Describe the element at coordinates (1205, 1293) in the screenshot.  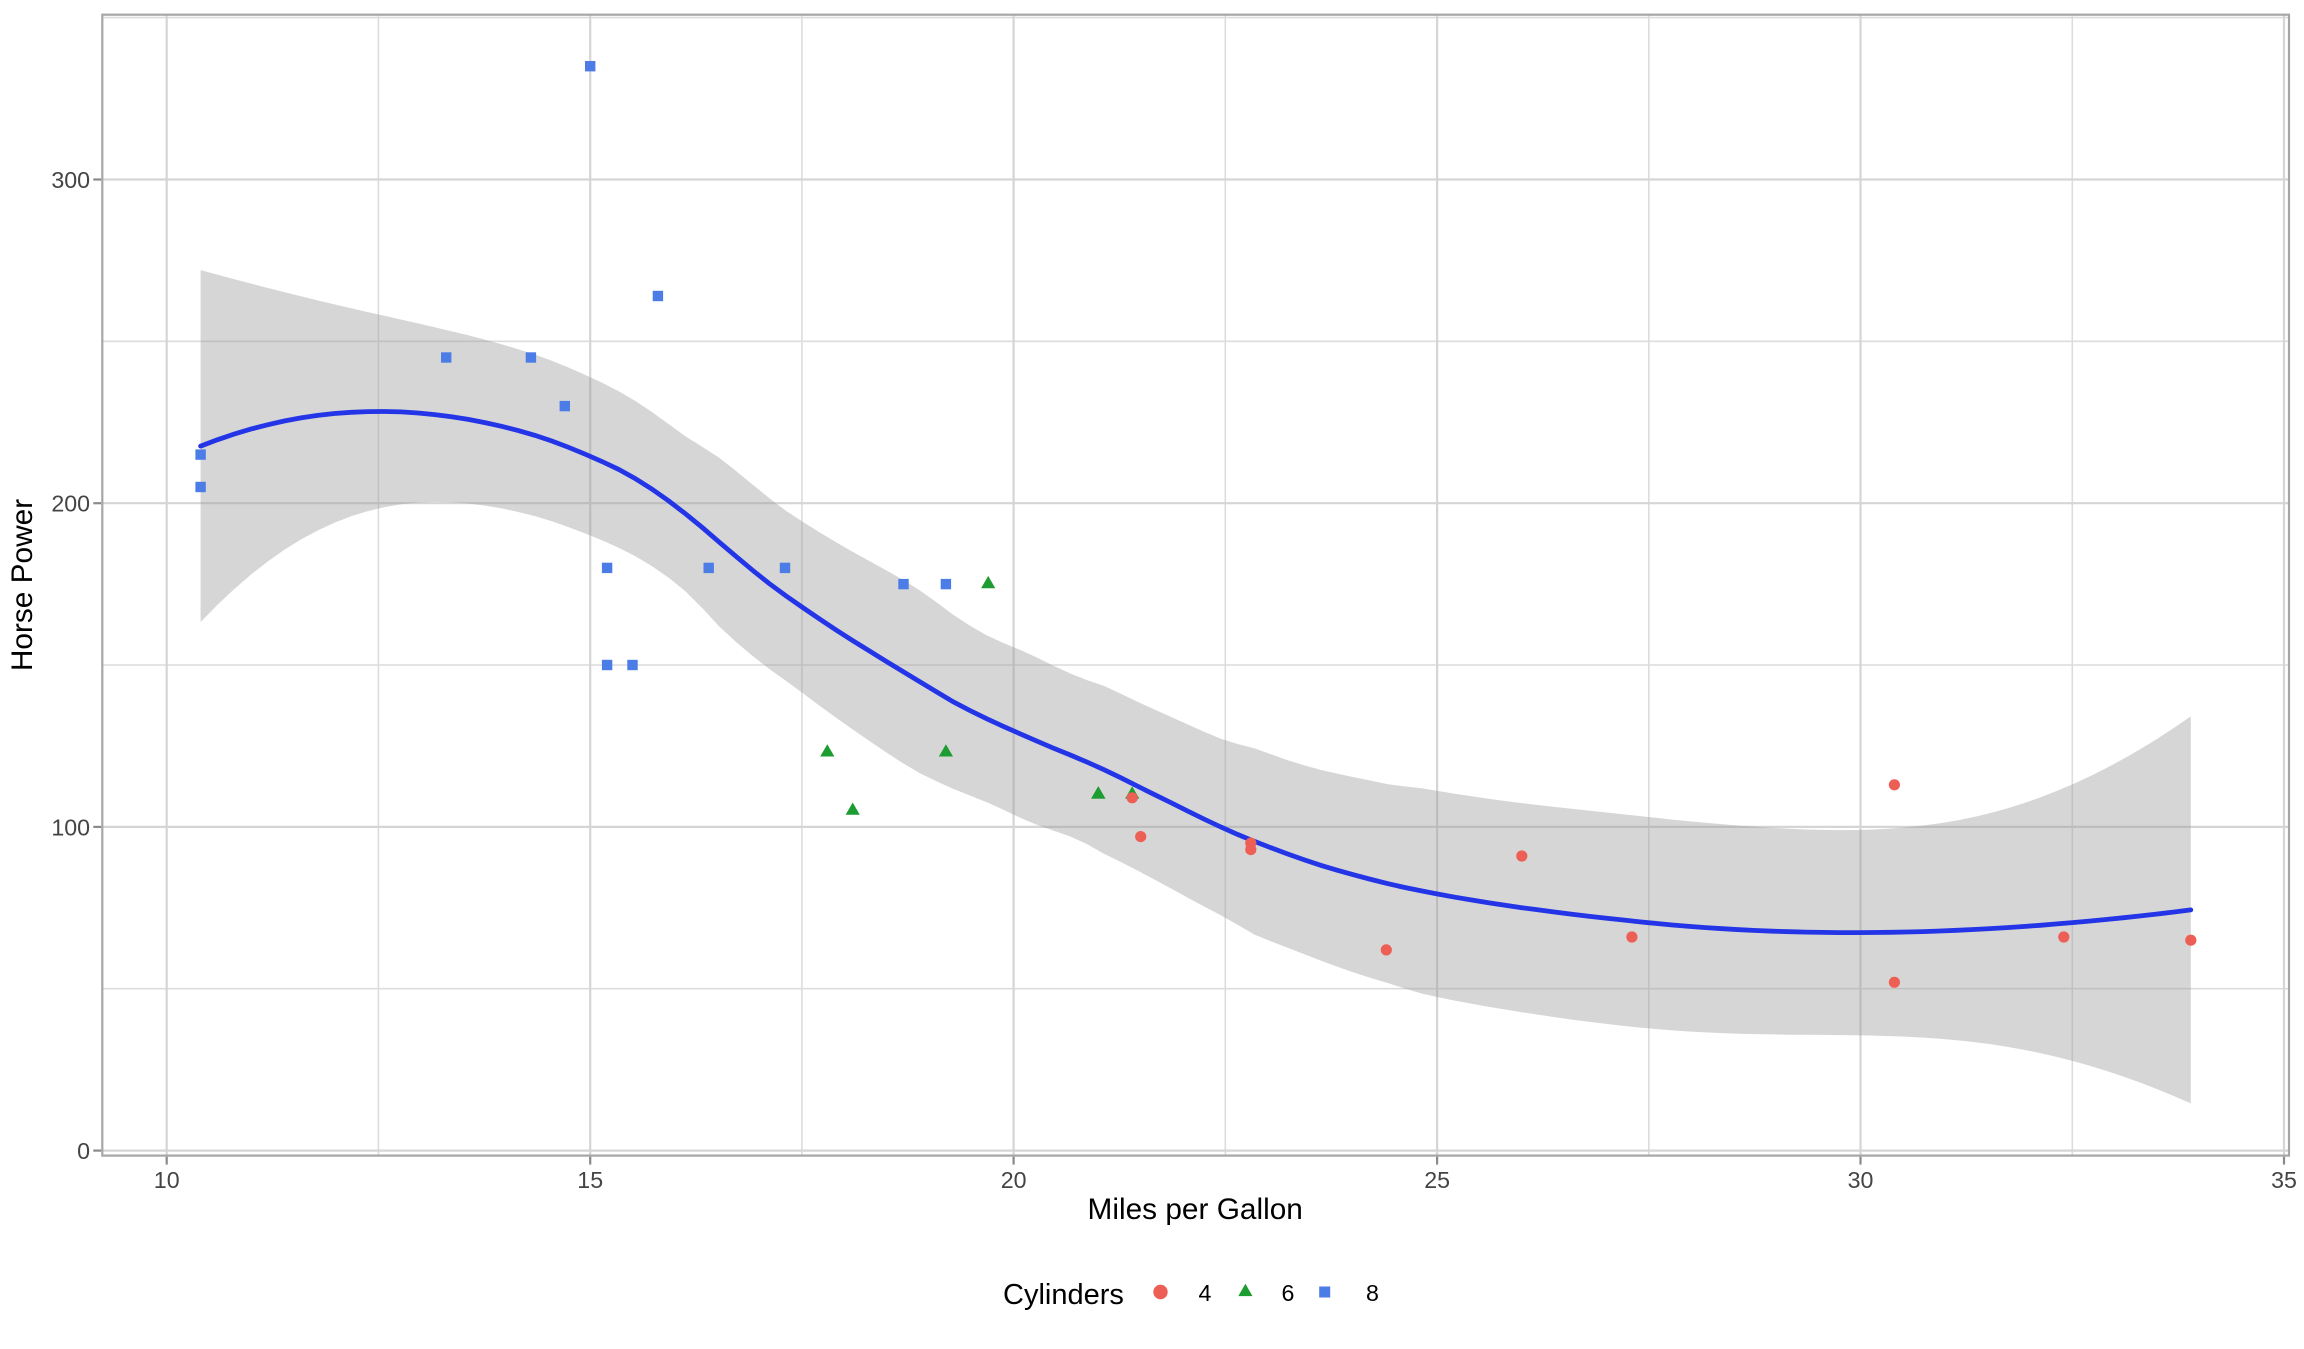
I see `svg-text: 4` at that location.